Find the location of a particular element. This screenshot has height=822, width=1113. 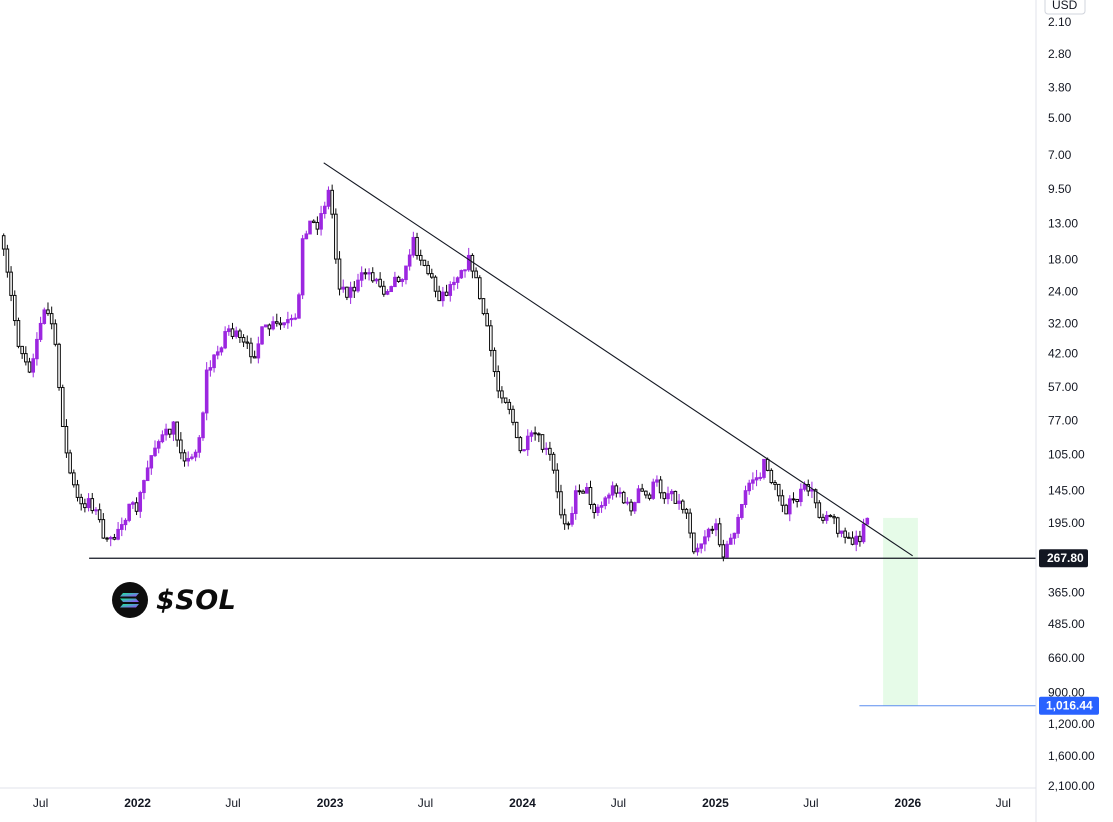

target-price-badge: 1,016.44 is located at coordinates (1069, 705).